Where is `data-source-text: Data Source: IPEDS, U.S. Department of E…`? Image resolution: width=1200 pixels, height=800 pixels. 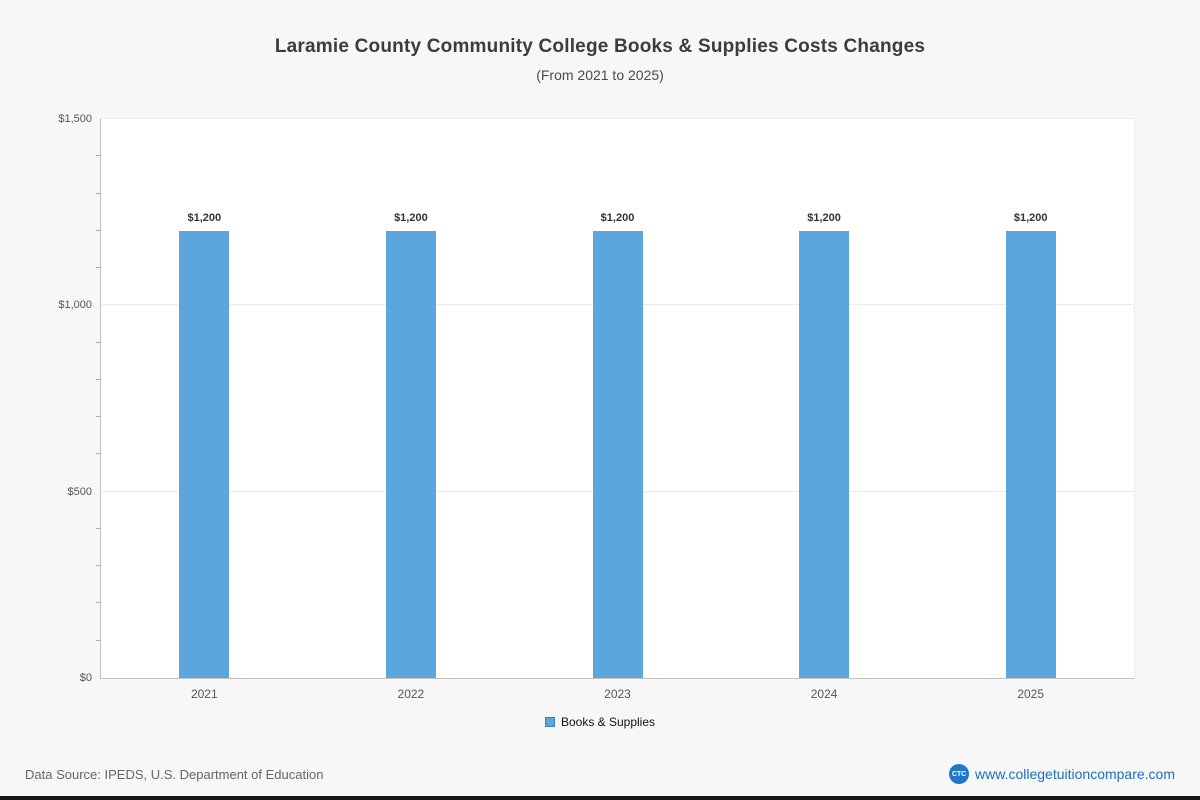 data-source-text: Data Source: IPEDS, U.S. Department of E… is located at coordinates (174, 774).